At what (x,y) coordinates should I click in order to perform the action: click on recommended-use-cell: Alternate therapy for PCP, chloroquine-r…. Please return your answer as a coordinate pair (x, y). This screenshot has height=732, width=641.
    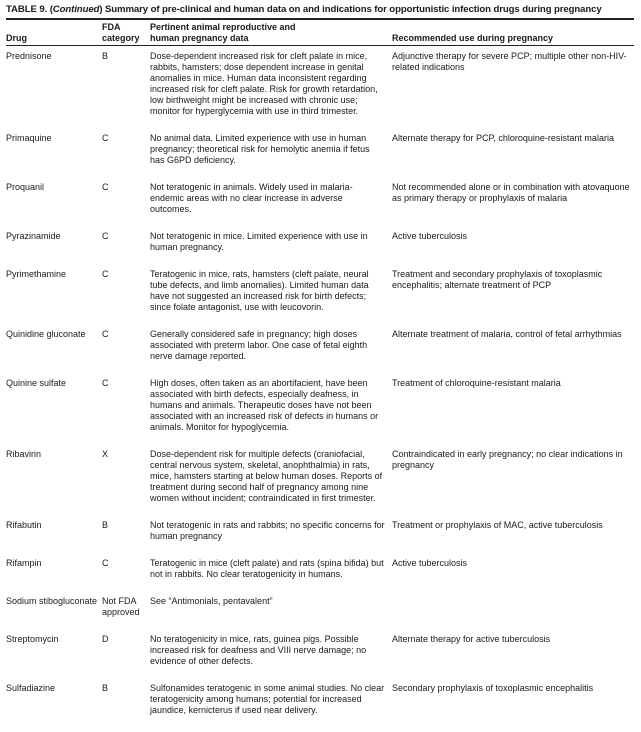
    Looking at the image, I should click on (503, 138).